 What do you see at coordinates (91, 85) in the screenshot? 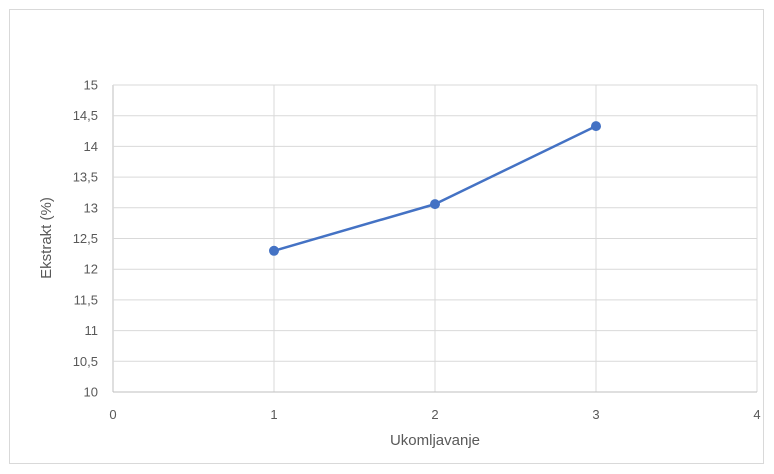
I see `y-tick-label: 15` at bounding box center [91, 85].